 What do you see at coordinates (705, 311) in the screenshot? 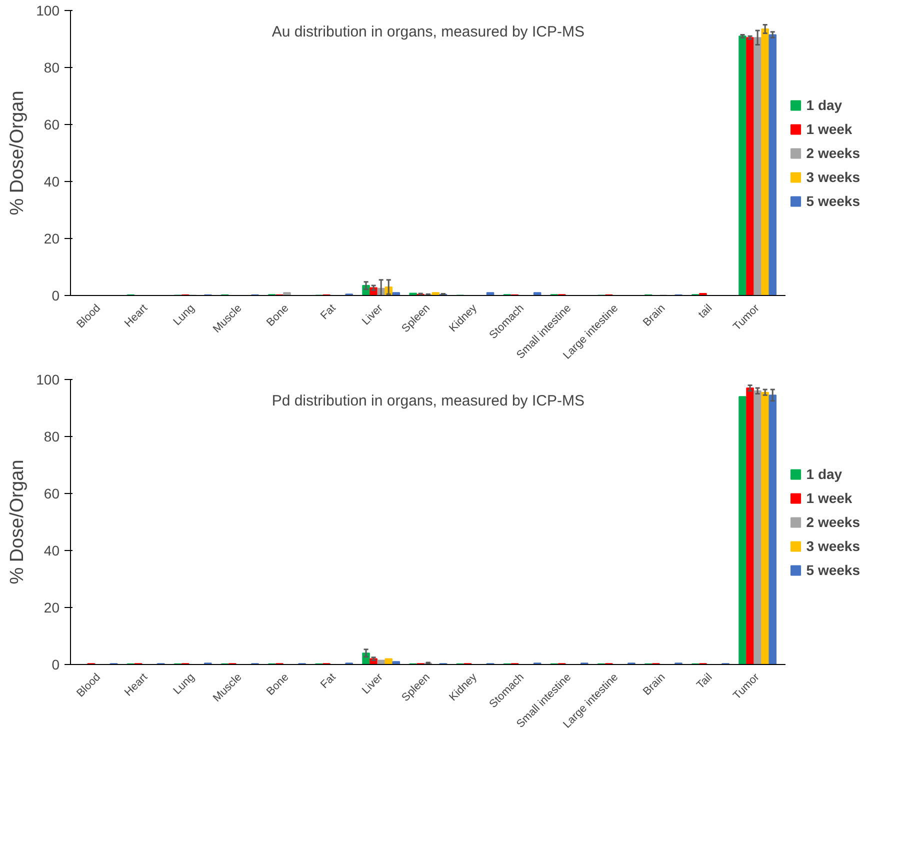
I see `x-tick-label: tail` at bounding box center [705, 311].